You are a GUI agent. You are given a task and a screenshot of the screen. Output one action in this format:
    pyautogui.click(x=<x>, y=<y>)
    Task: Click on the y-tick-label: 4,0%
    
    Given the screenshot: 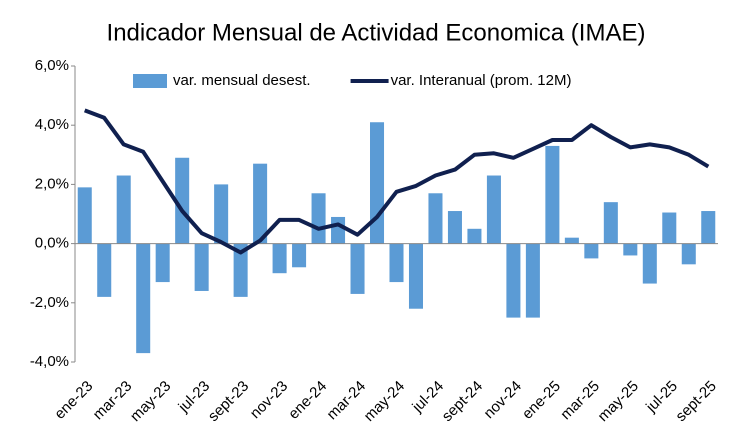 What is the action you would take?
    pyautogui.click(x=52, y=124)
    